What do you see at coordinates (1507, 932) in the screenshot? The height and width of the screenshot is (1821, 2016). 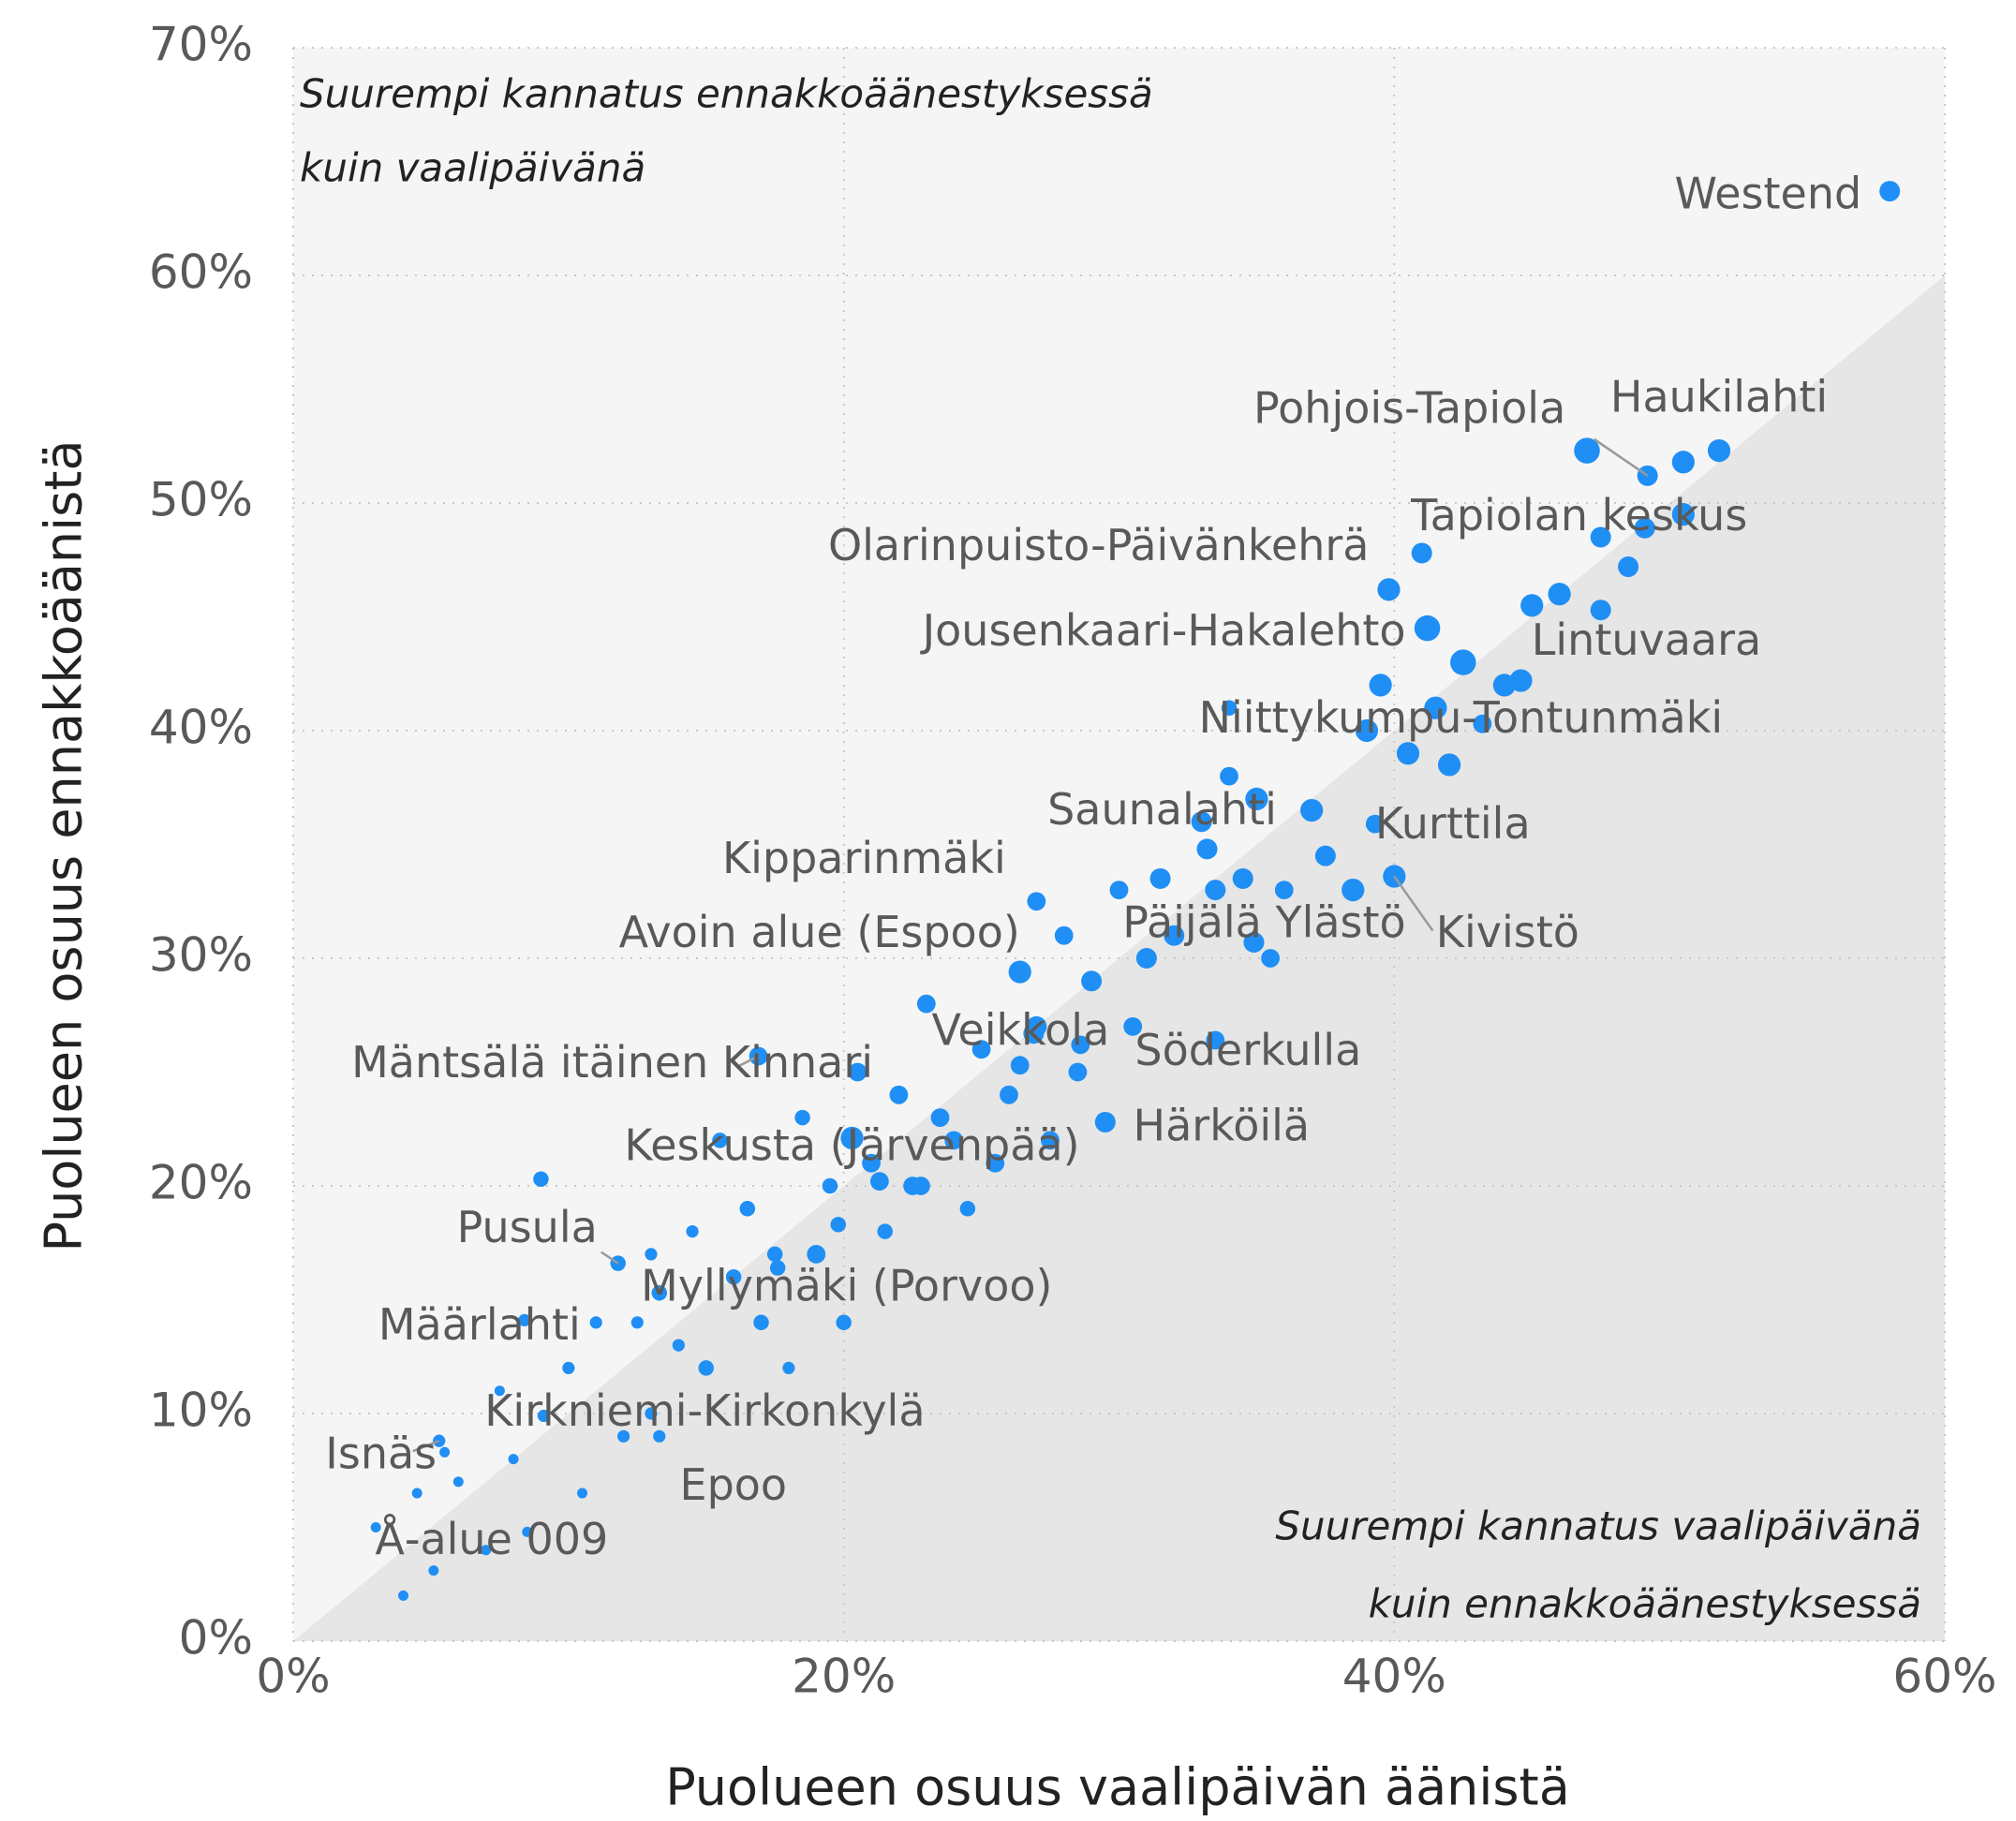 I see `point-label: Kivistö` at bounding box center [1507, 932].